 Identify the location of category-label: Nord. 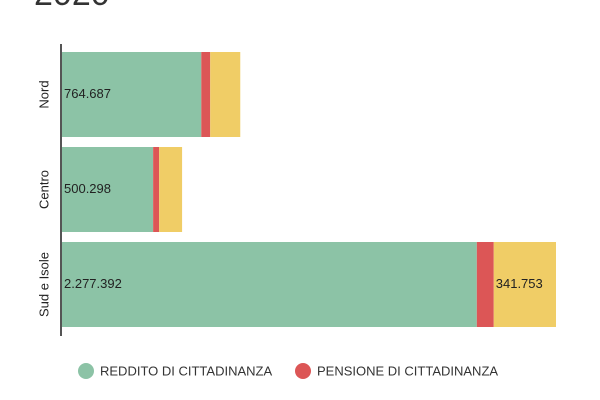
(43, 94).